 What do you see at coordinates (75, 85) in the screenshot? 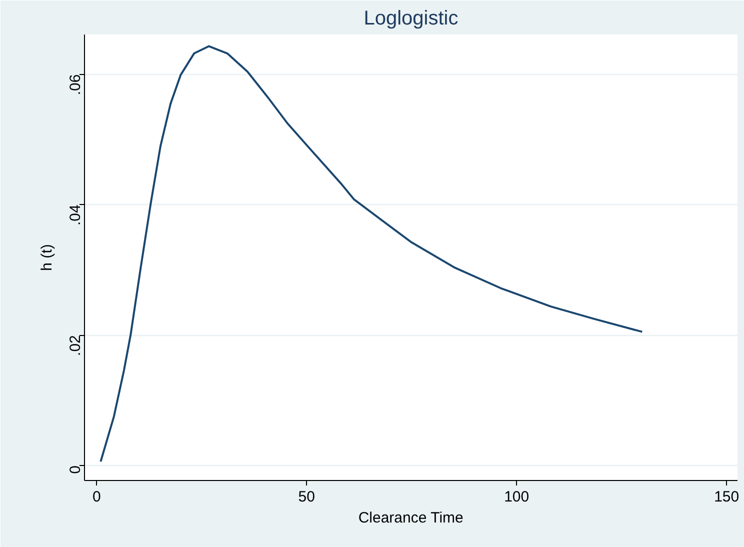
I see `y-tick-label: .06` at bounding box center [75, 85].